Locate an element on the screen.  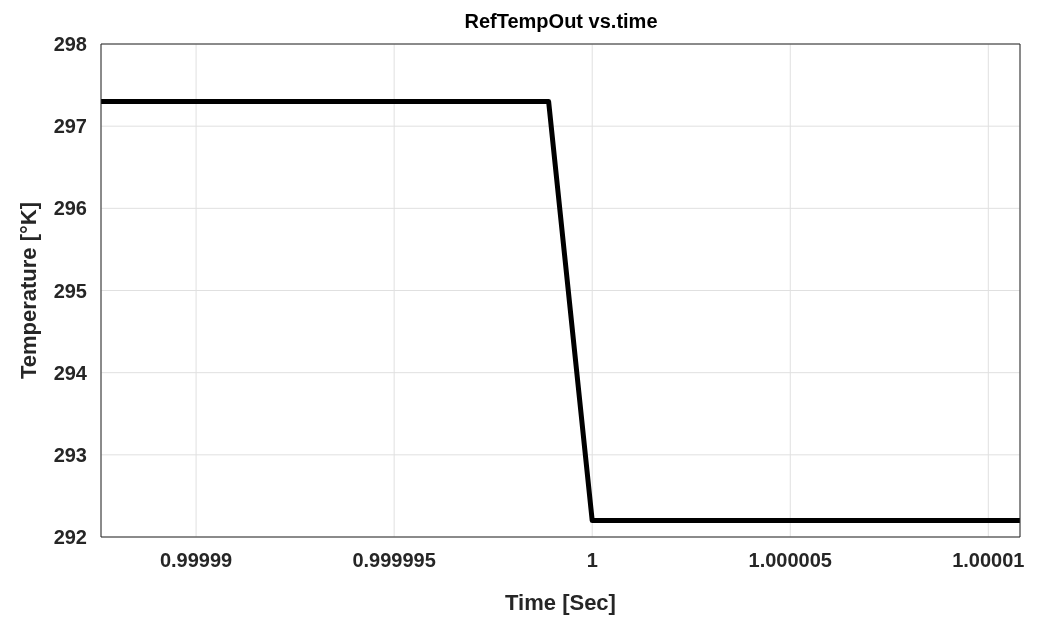
y-tick-label: 298 is located at coordinates (70, 44).